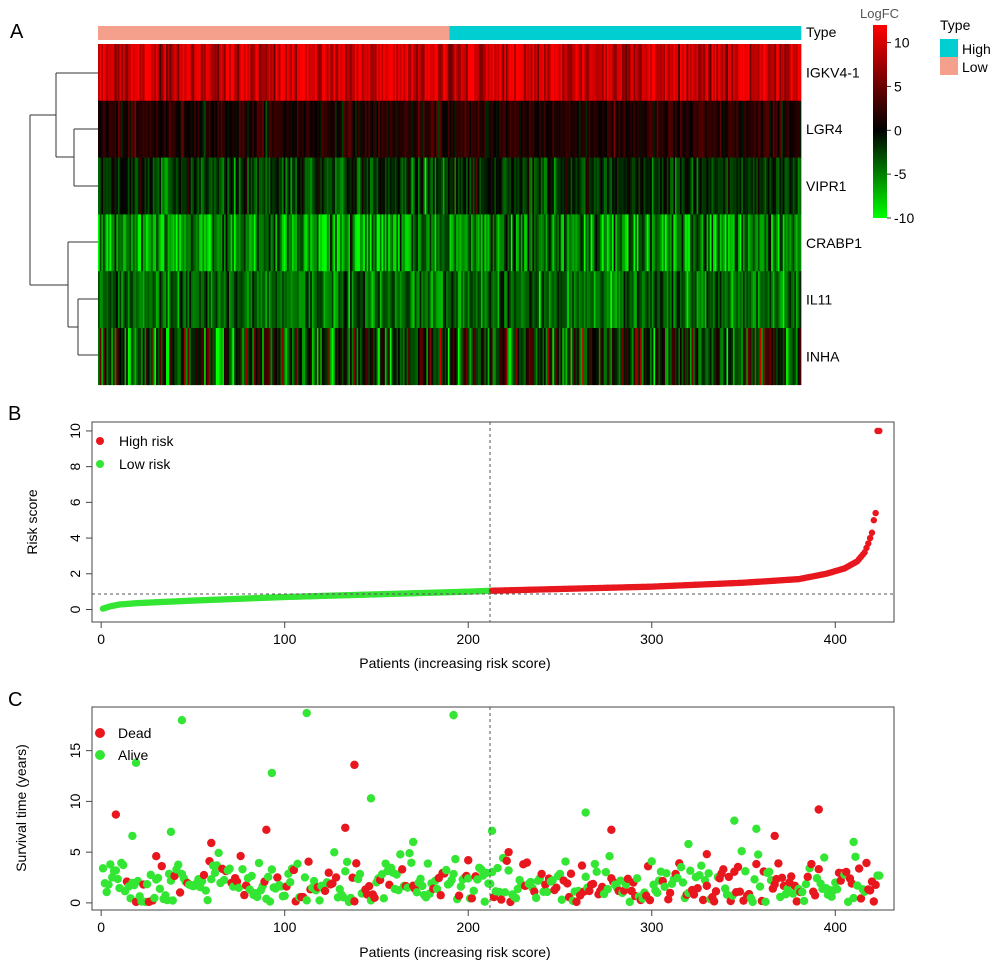 Image resolution: width=1004 pixels, height=971 pixels. I want to click on colorscale-tick-label: 5, so click(898, 86).